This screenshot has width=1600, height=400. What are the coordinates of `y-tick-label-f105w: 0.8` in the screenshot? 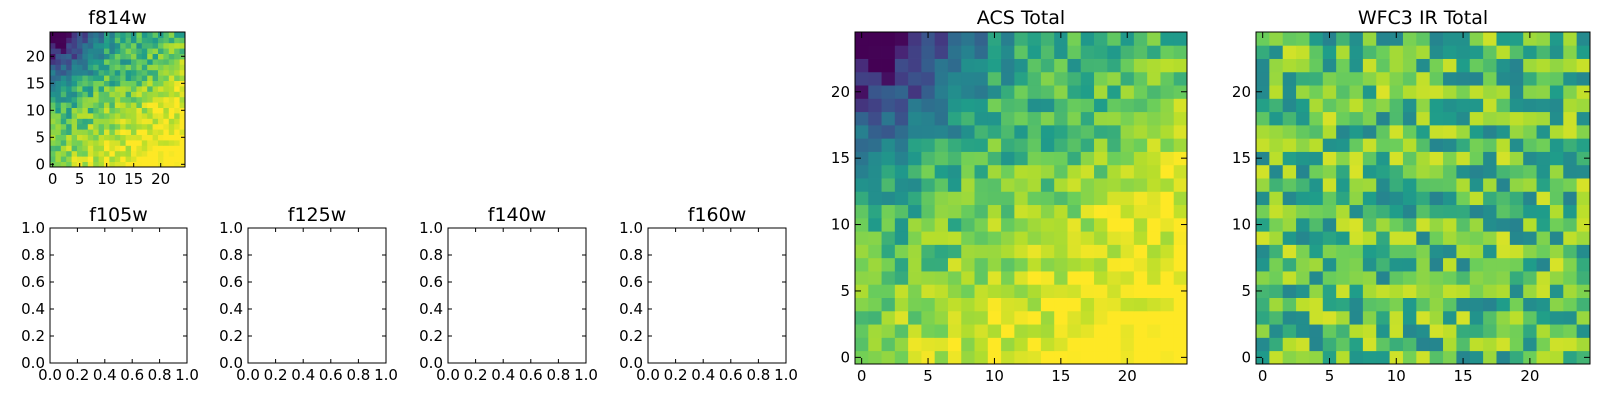 It's located at (33, 255).